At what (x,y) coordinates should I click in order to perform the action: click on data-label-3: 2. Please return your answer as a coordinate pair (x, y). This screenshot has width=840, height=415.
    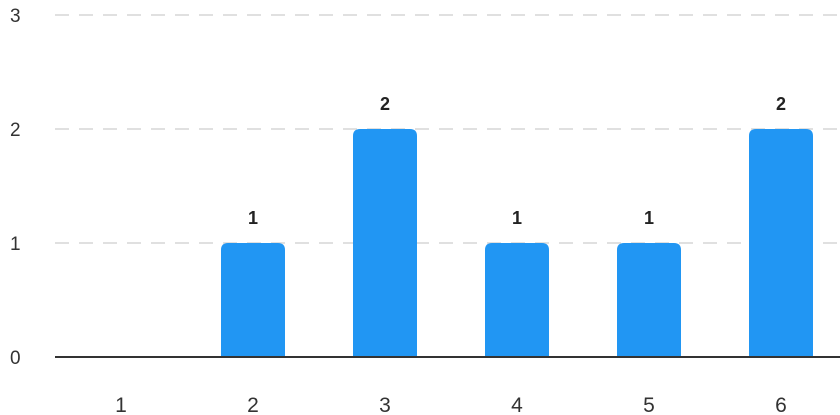
    Looking at the image, I should click on (385, 104).